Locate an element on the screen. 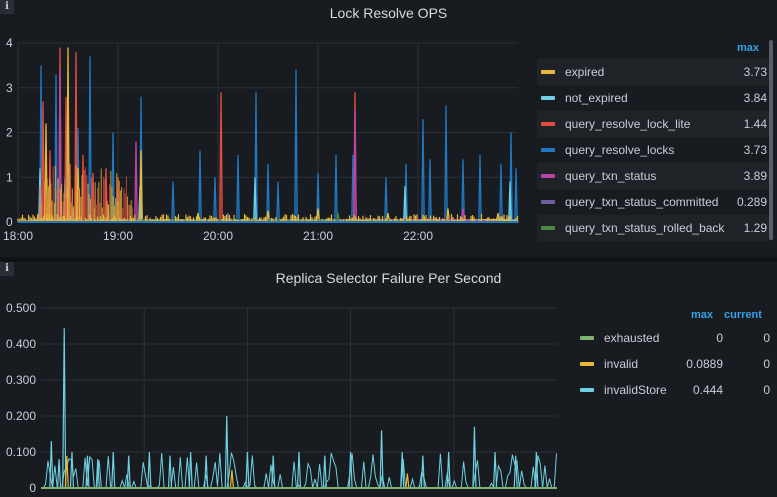  legend-item-expired: expired 3.73 is located at coordinates (655, 72).